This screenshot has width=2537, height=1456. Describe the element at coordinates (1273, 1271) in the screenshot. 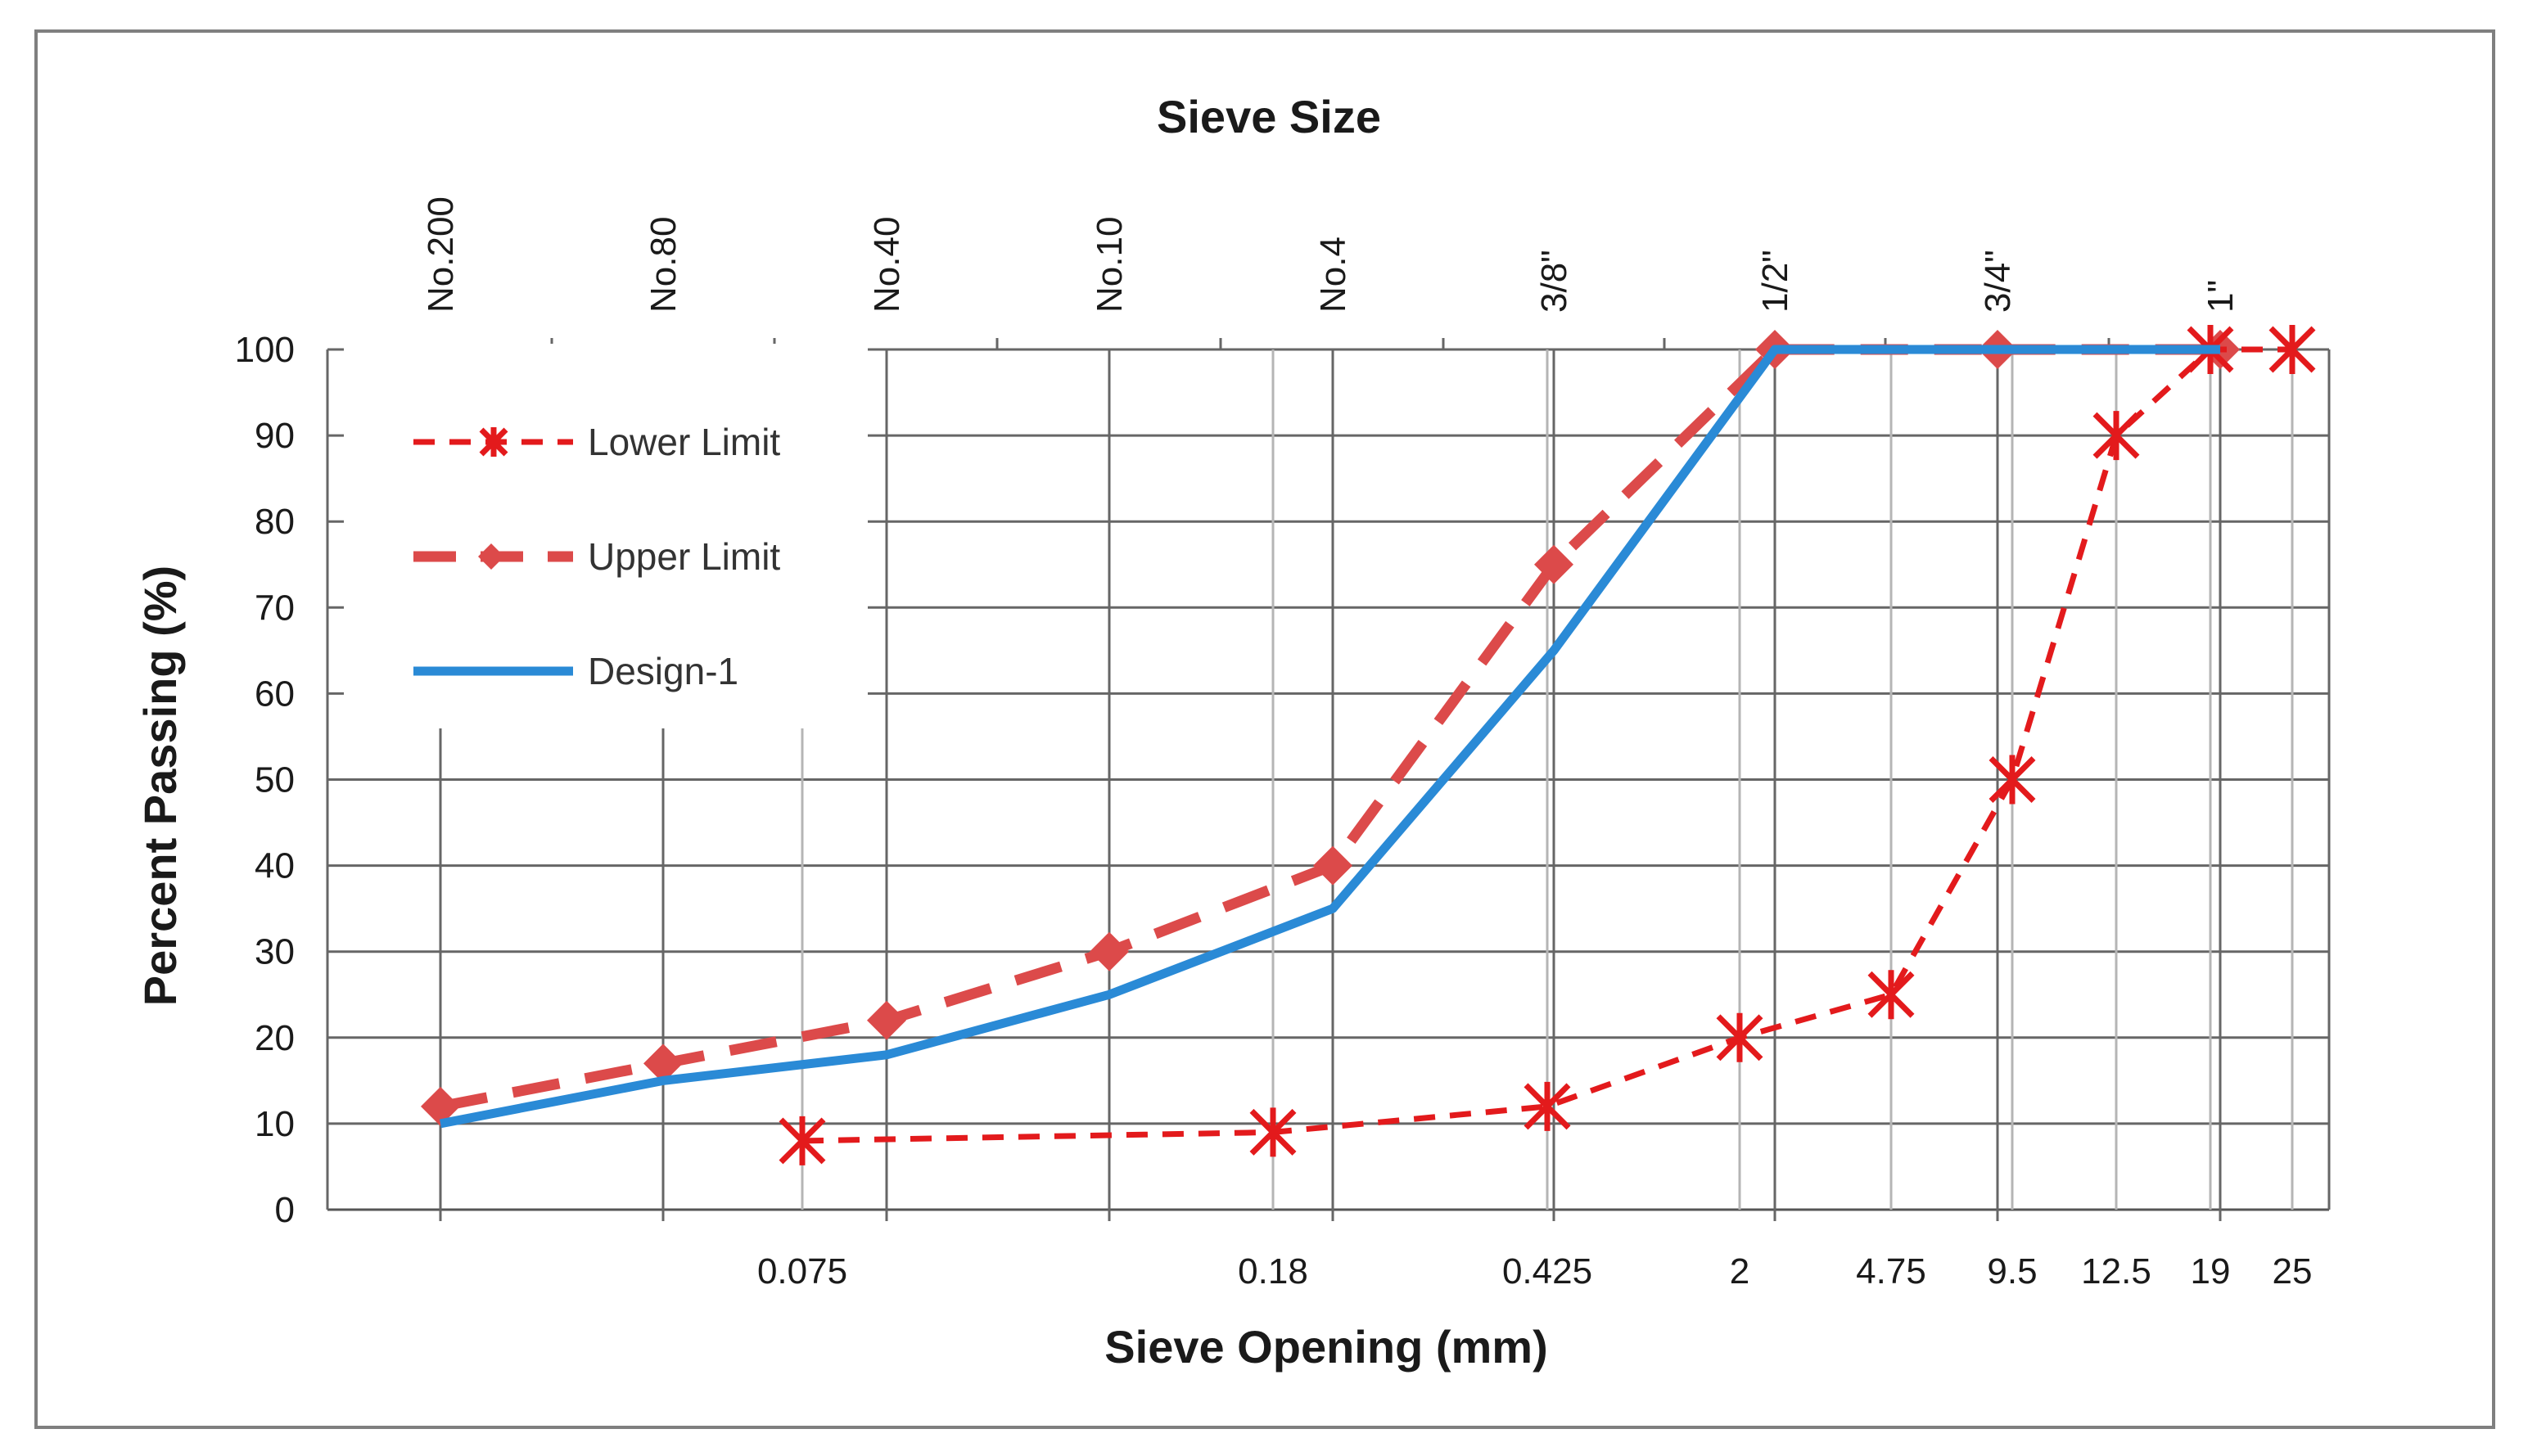

I see `x-tick-label: 0.18` at that location.